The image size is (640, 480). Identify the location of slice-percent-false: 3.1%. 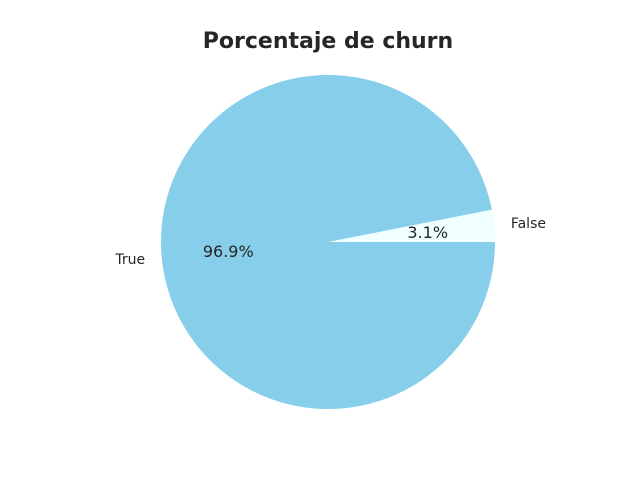
(427, 232).